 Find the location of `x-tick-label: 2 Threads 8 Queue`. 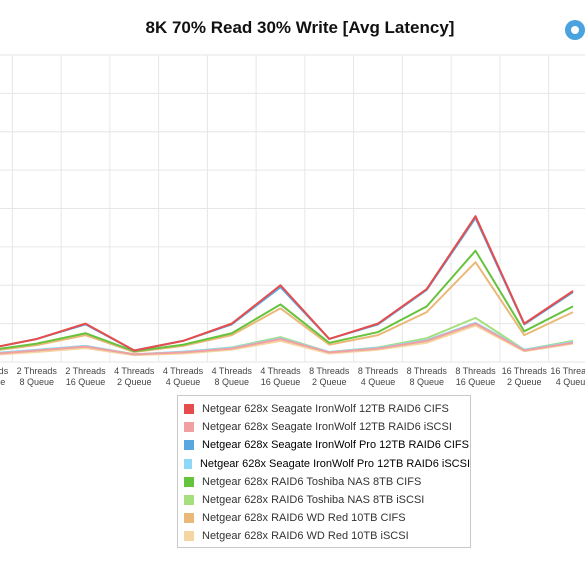

x-tick-label: 2 Threads 8 Queue is located at coordinates (37, 376).